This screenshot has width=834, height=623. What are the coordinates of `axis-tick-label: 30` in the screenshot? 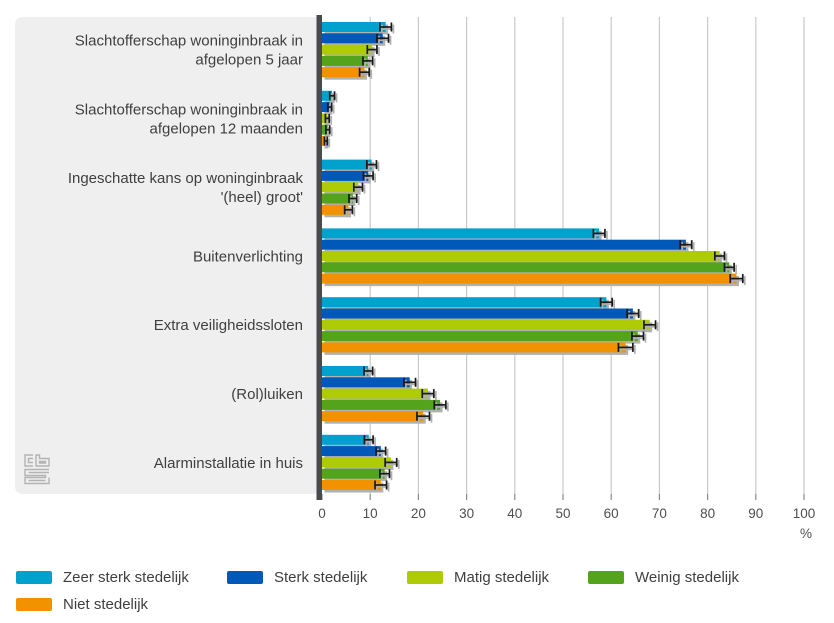 It's located at (466, 513).